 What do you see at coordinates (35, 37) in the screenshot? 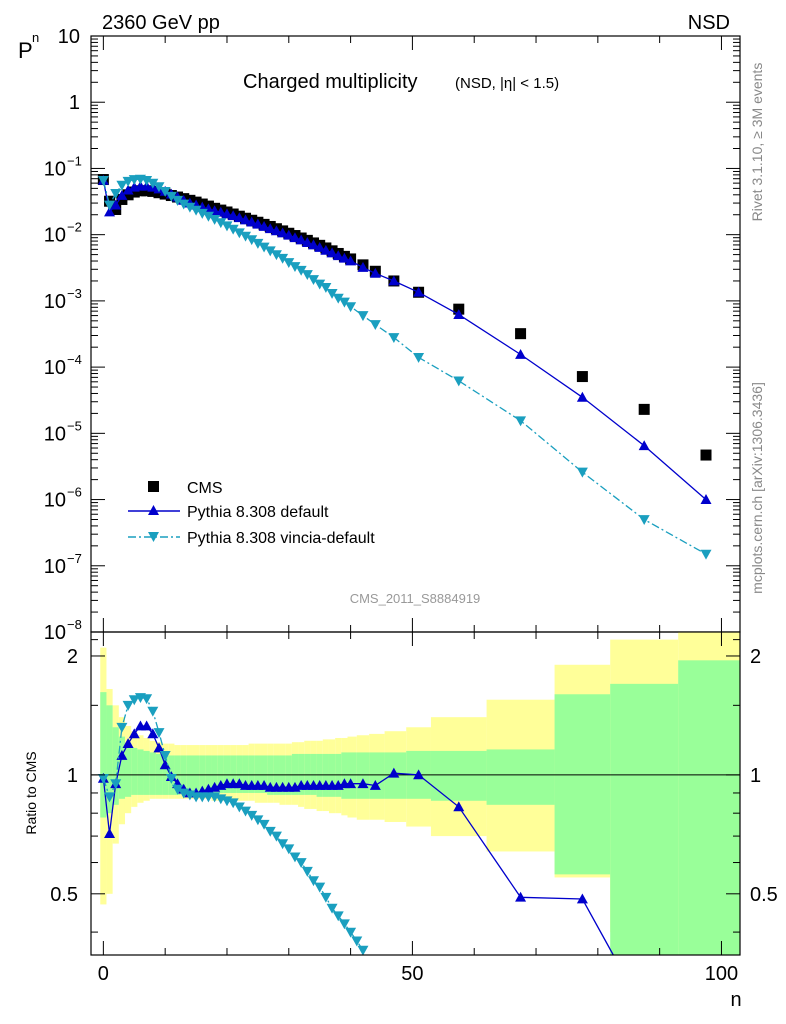
I see `main-ylabel-sub: n` at bounding box center [35, 37].